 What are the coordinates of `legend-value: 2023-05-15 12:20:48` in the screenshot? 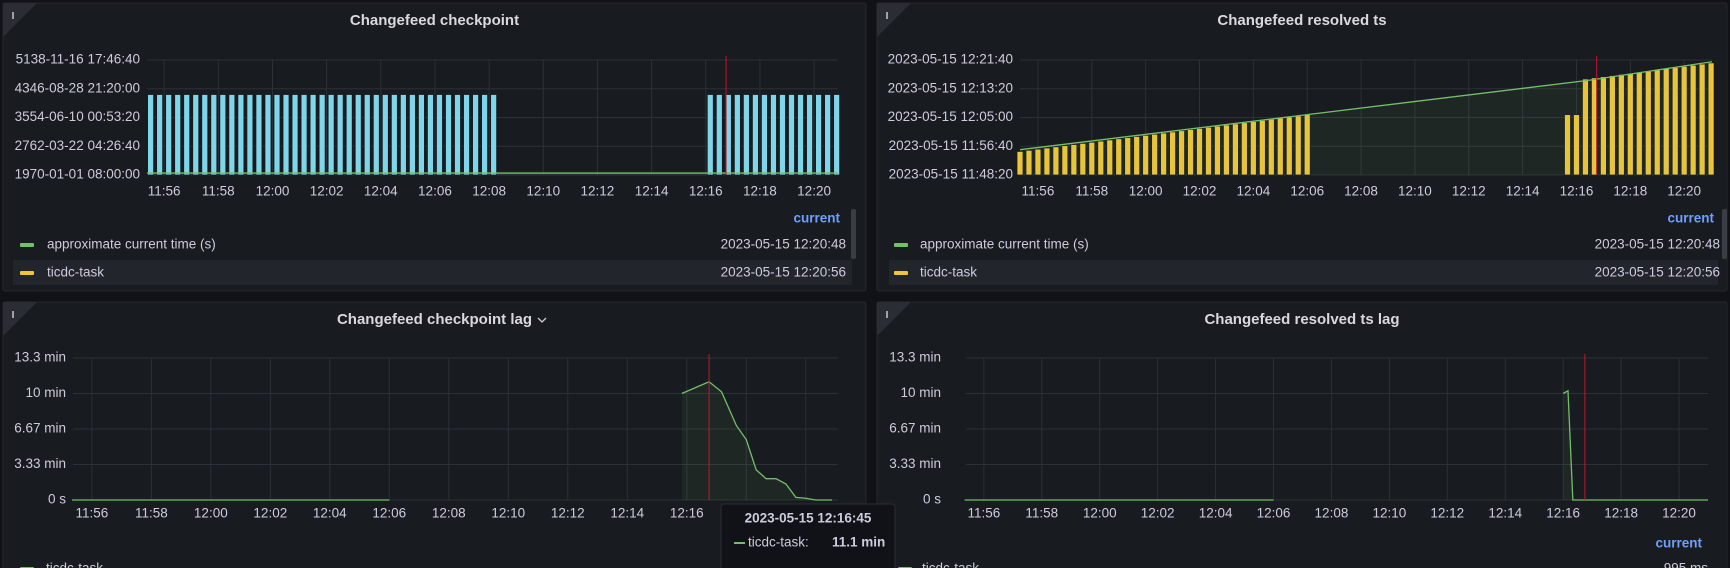 It's located at (1657, 244).